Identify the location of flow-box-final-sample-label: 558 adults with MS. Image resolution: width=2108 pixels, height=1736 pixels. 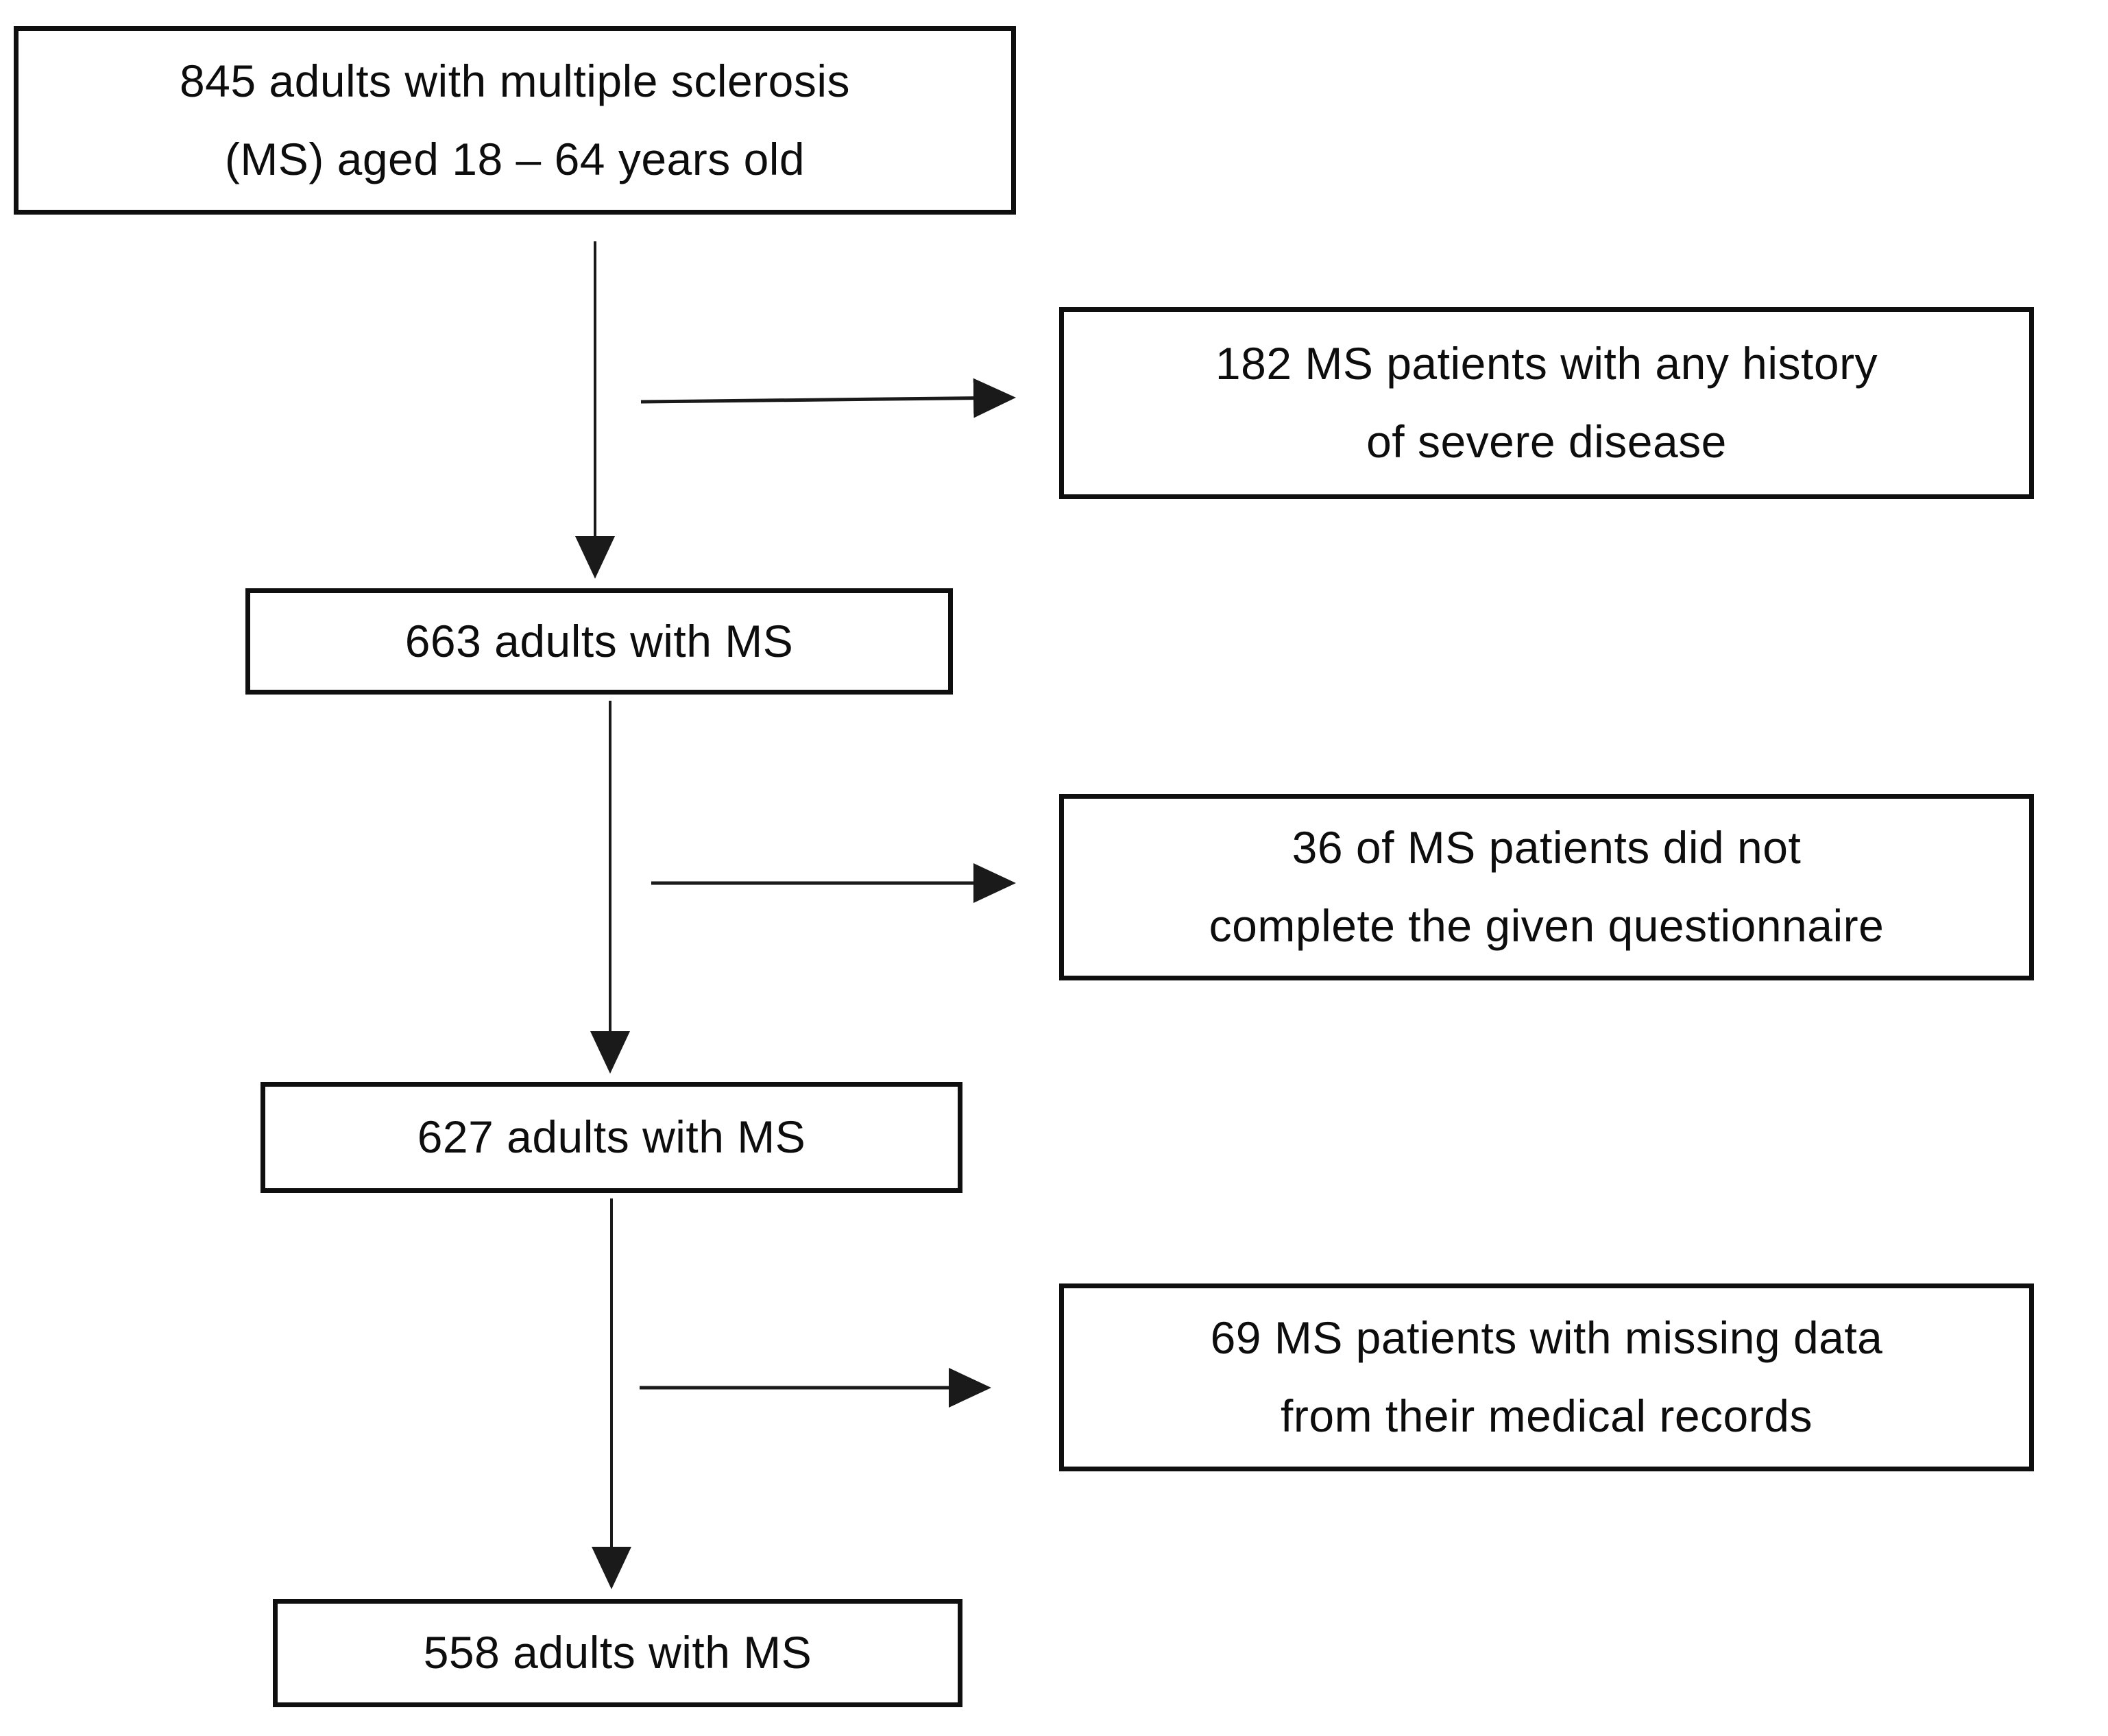
(617, 1653).